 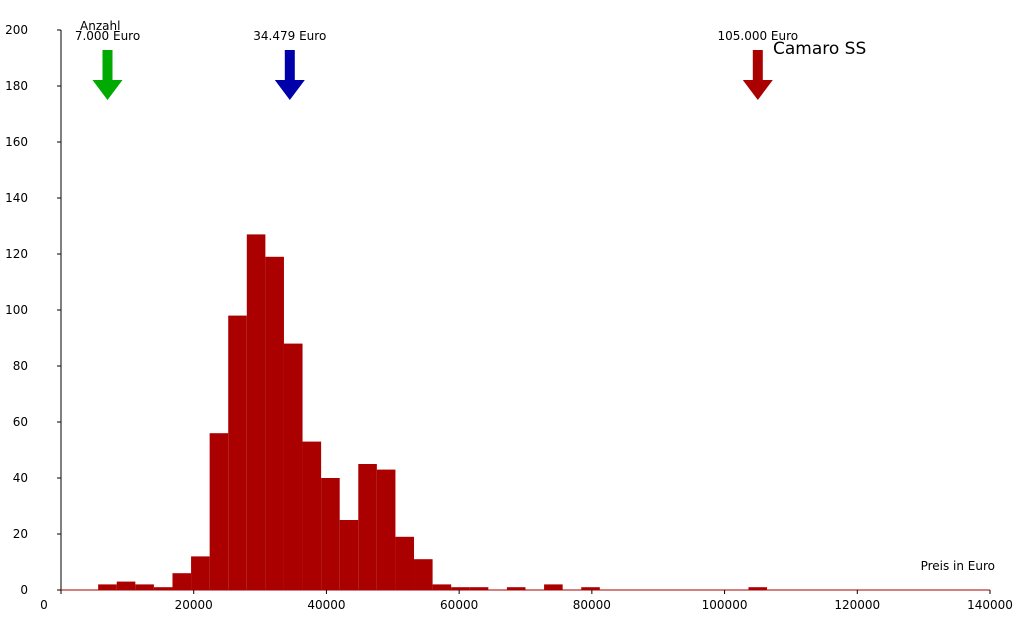 What do you see at coordinates (100, 26) in the screenshot?
I see `y-axis-title: Anzahl` at bounding box center [100, 26].